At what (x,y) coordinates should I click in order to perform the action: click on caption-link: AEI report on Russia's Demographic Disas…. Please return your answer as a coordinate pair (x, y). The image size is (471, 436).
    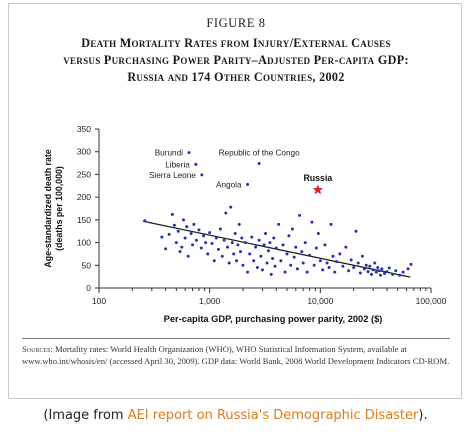
    Looking at the image, I should click on (273, 415).